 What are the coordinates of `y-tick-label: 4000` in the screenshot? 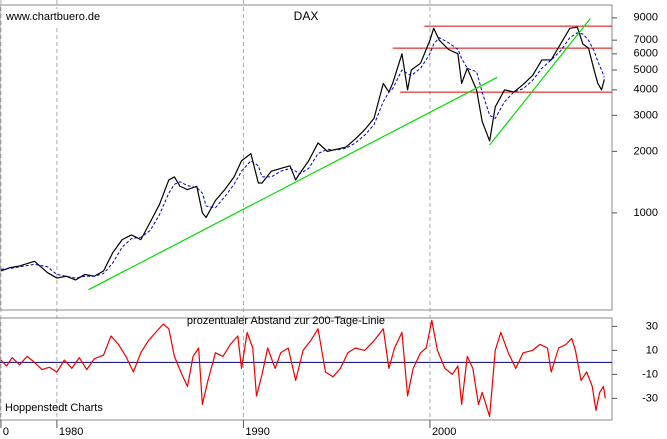 It's located at (646, 90).